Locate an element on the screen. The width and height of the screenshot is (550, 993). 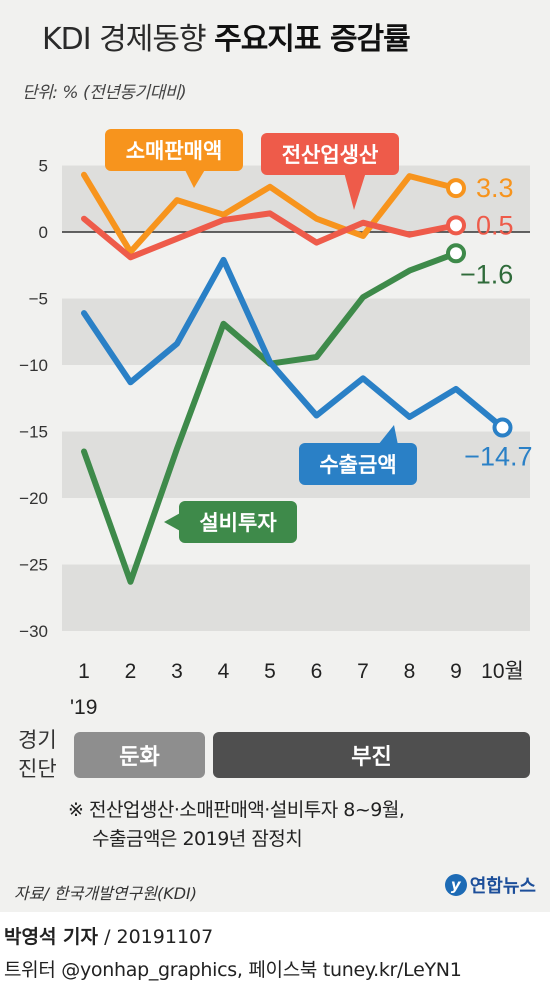
x-tick-label: 5 is located at coordinates (270, 671).